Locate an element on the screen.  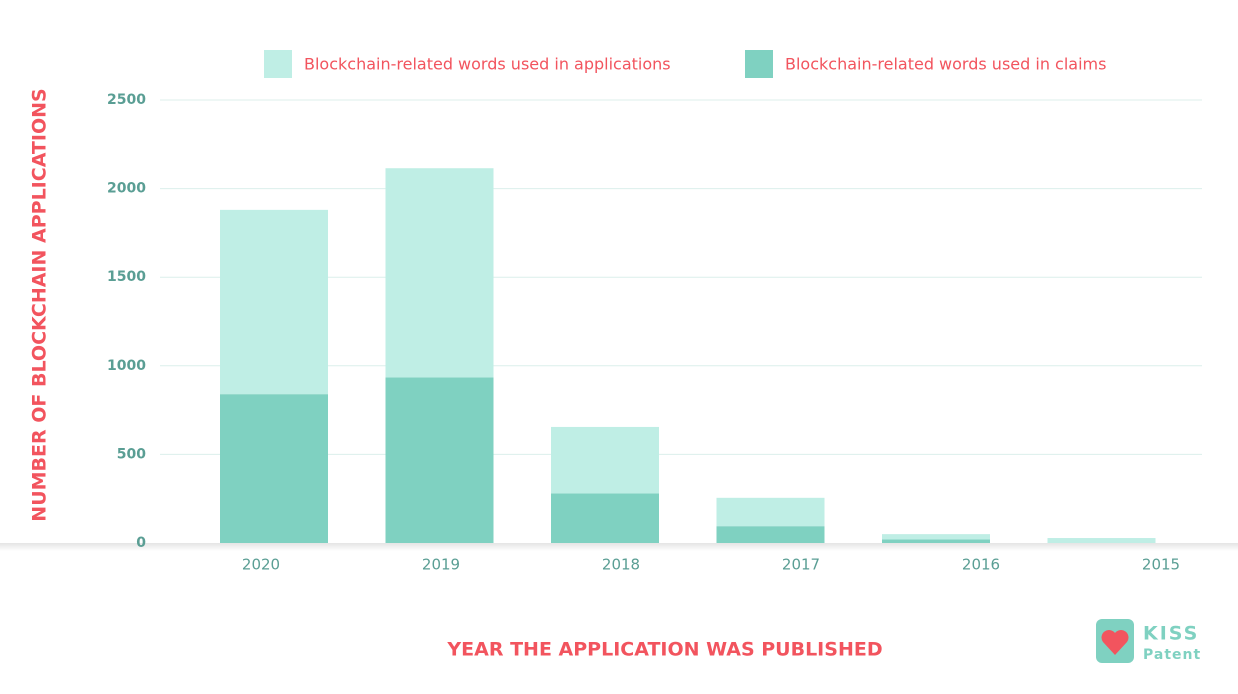
y-tick-label: 2500 is located at coordinates (126, 100).